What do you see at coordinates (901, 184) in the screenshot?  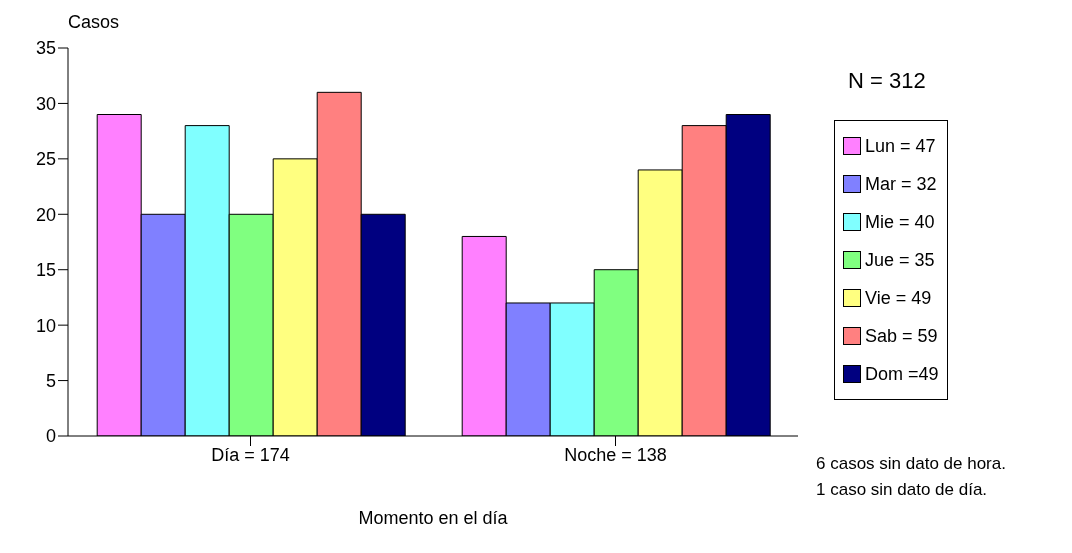 I see `legend-label: Mar = 32` at bounding box center [901, 184].